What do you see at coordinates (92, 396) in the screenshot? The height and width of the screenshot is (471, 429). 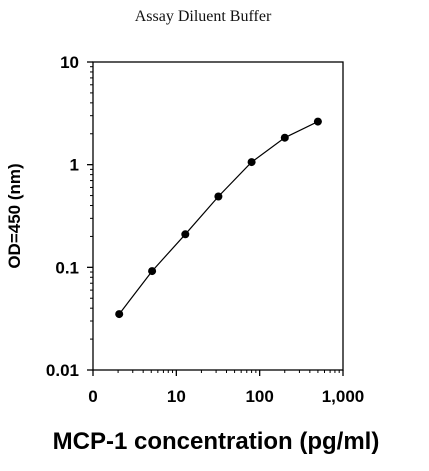 I see `x-tick-label: 0` at bounding box center [92, 396].